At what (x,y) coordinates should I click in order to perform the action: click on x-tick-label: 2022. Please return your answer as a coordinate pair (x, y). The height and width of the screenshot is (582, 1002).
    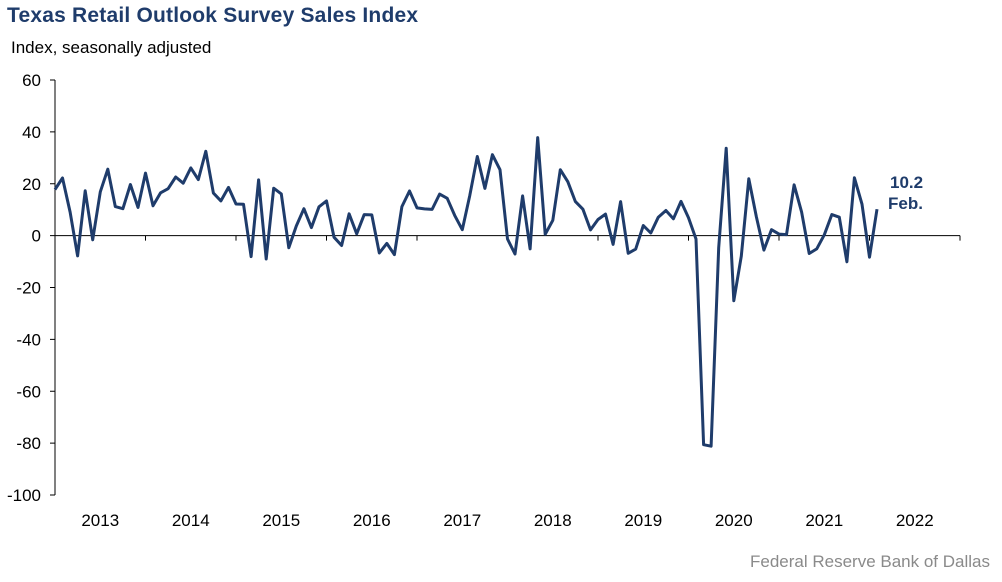
    Looking at the image, I should click on (915, 520).